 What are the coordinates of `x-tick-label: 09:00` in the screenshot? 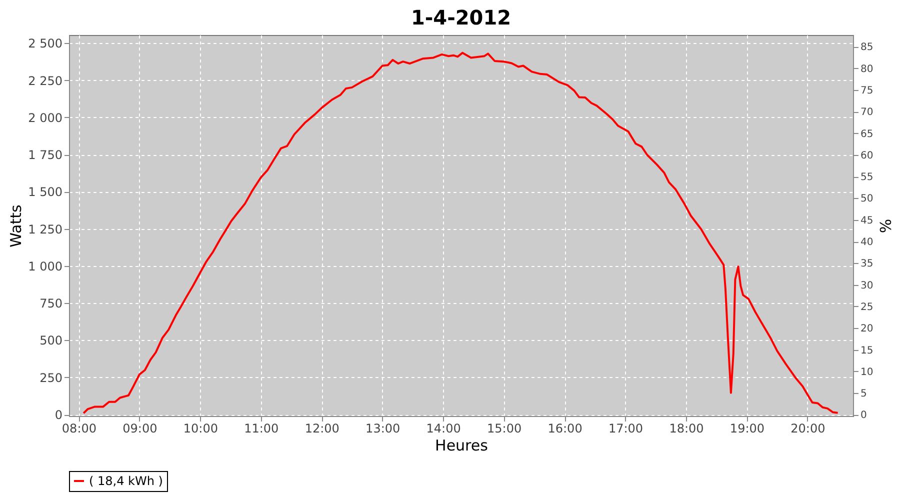 It's located at (140, 429).